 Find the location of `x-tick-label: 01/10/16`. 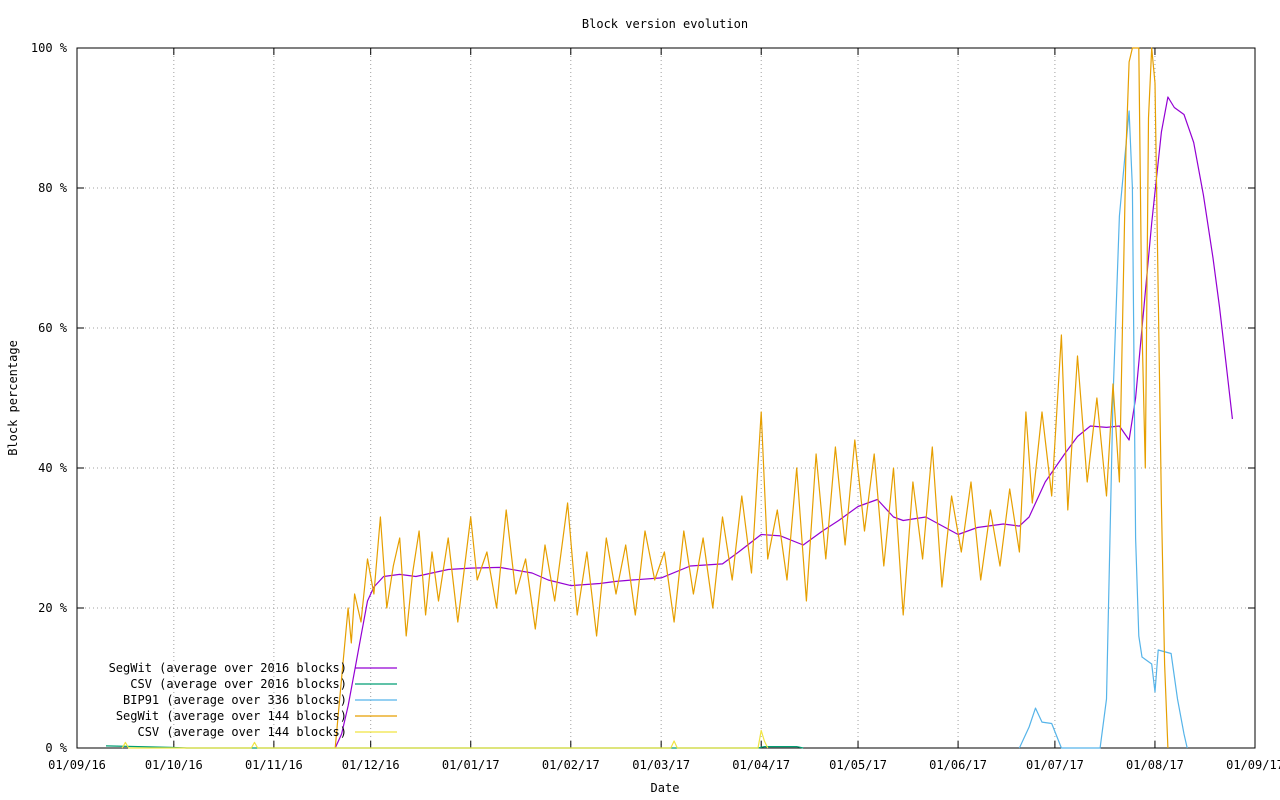

x-tick-label: 01/10/16 is located at coordinates (174, 765).